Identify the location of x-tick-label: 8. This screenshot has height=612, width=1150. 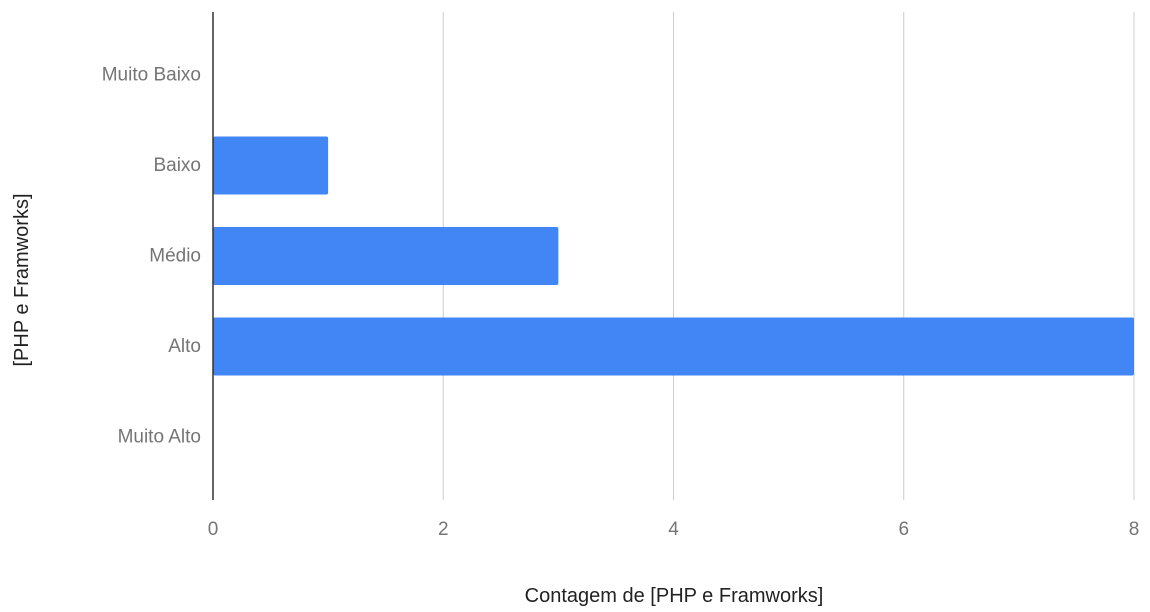
(1134, 529).